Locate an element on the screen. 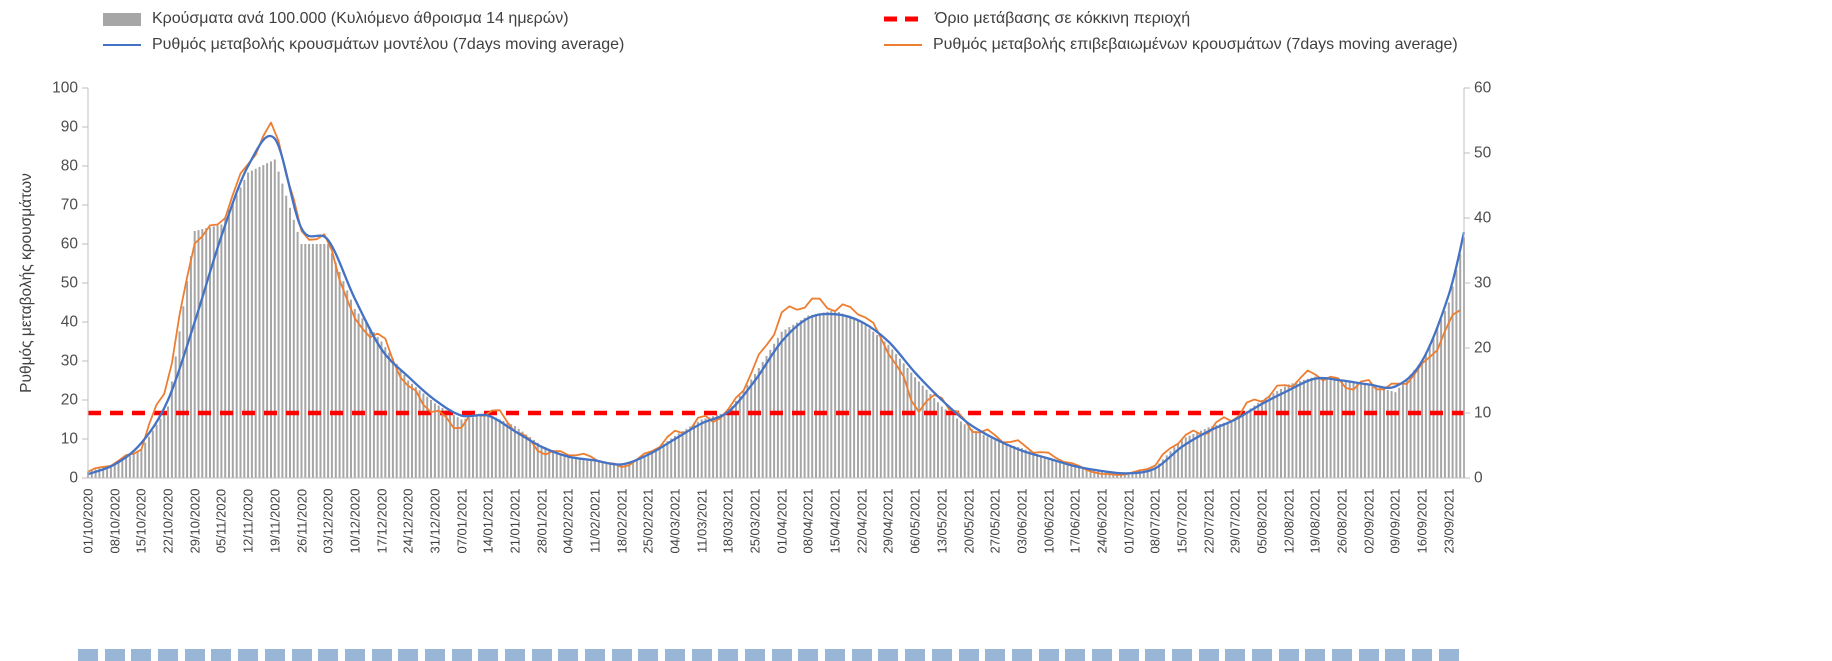 The height and width of the screenshot is (661, 1832). x-axis-label: 24/12/2020 is located at coordinates (408, 521).